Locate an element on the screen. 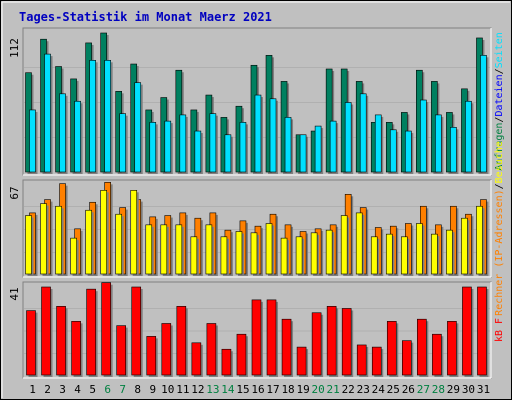 Image resolution: width=512 pixels, height=400 pixels. x-tick-label: 8 is located at coordinates (137, 389).